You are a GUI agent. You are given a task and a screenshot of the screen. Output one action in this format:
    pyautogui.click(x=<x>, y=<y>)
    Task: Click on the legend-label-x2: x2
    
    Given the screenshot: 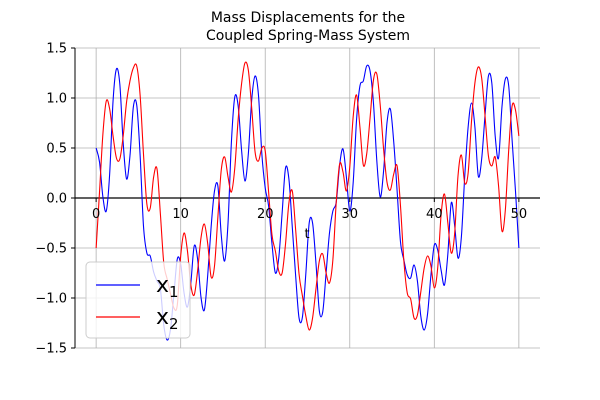 What is the action you would take?
    pyautogui.click(x=167, y=319)
    